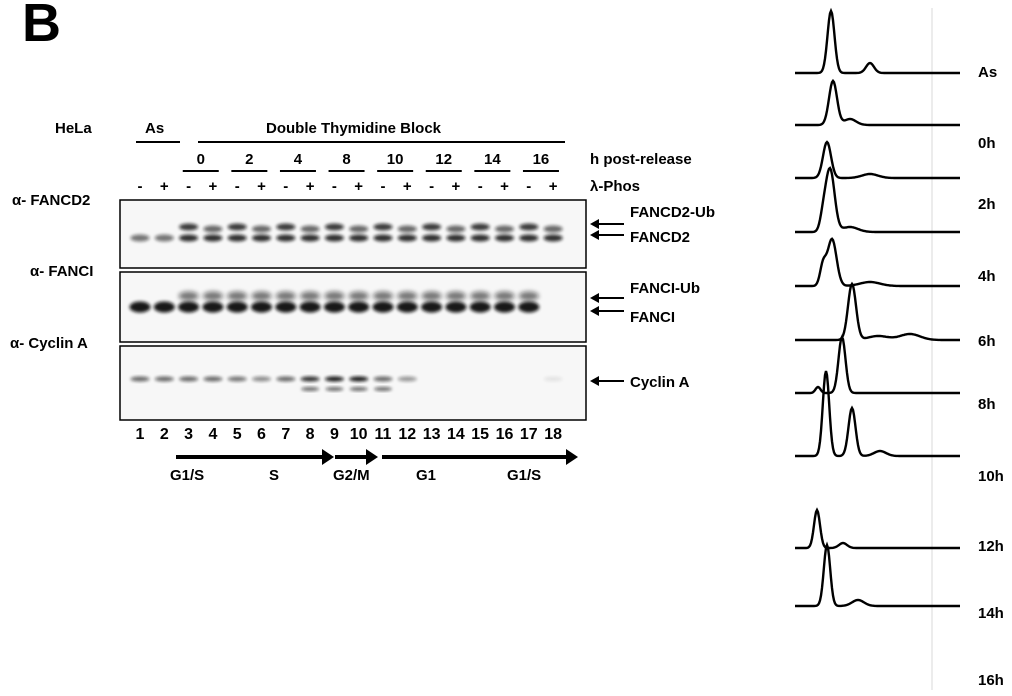 This screenshot has width=1012, height=696. What do you see at coordinates (358, 434) in the screenshot?
I see `lane-number: 10` at bounding box center [358, 434].